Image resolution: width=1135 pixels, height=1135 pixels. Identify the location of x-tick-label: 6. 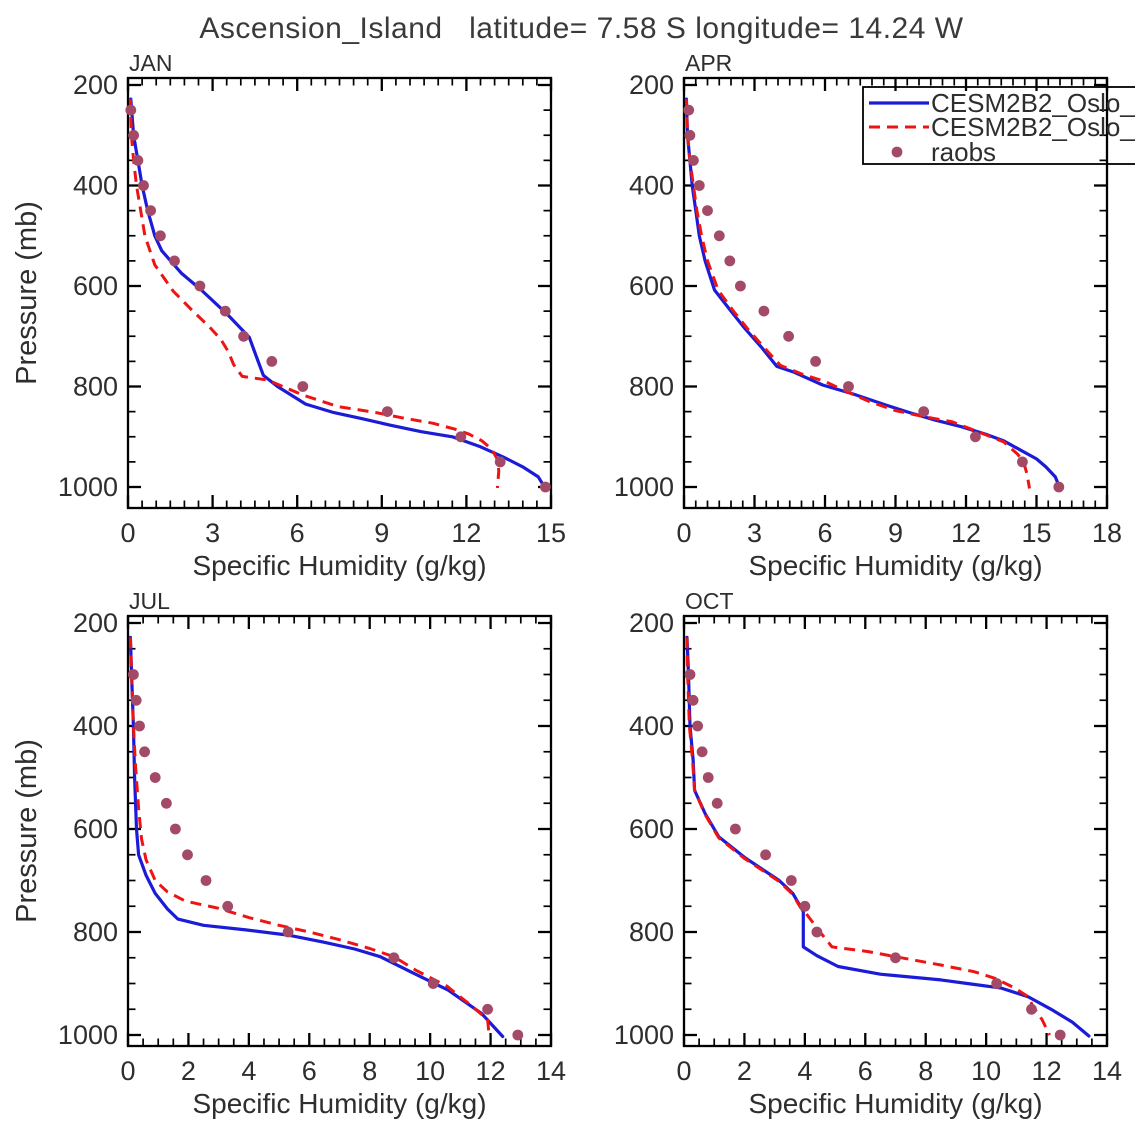
(309, 1071).